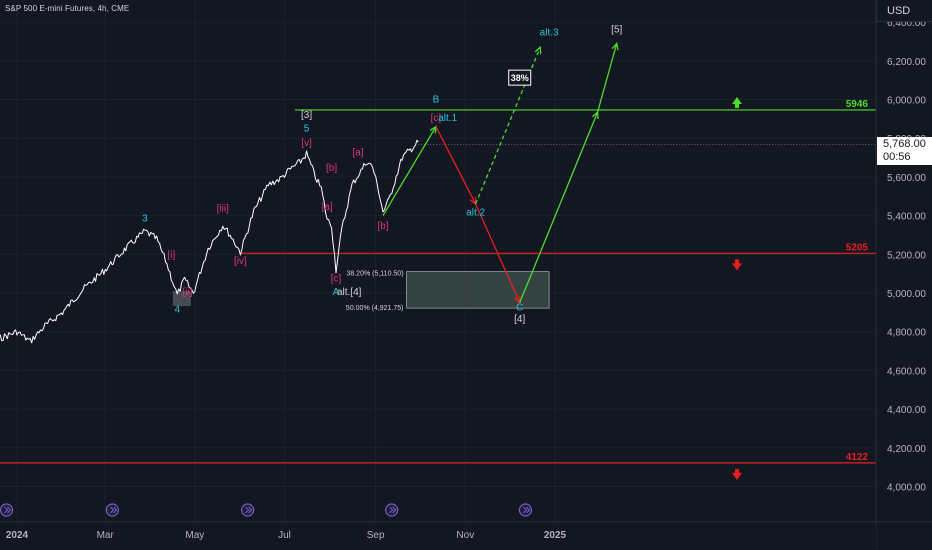  I want to click on y-axis-panel, so click(904, 275).